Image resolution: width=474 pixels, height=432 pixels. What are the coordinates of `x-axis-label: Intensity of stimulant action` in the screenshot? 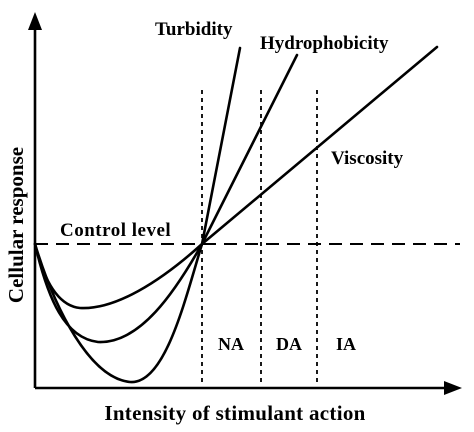 It's located at (234, 413).